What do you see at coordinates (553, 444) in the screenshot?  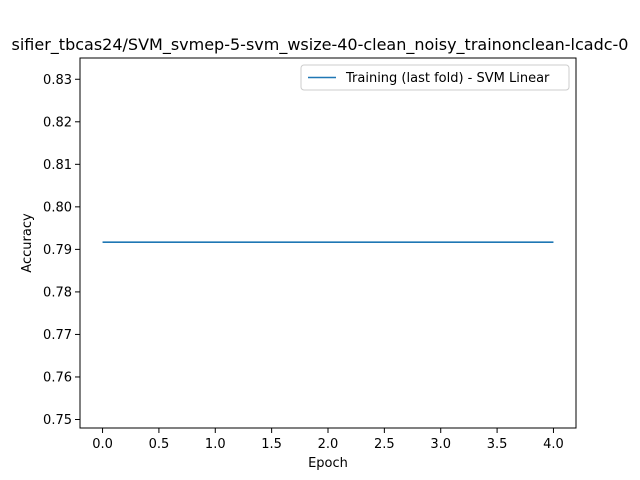 I see `x-tick-label: 4.0` at bounding box center [553, 444].